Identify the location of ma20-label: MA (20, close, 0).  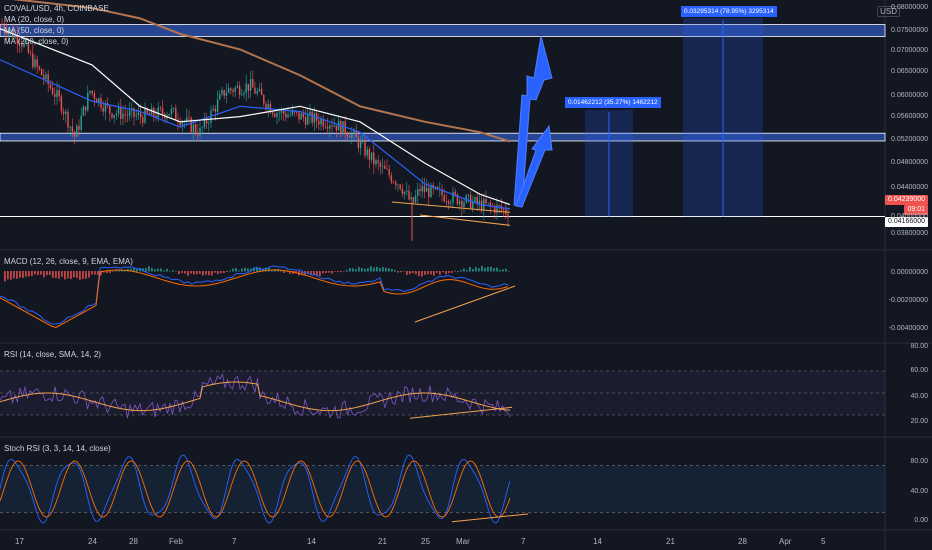
(34, 19).